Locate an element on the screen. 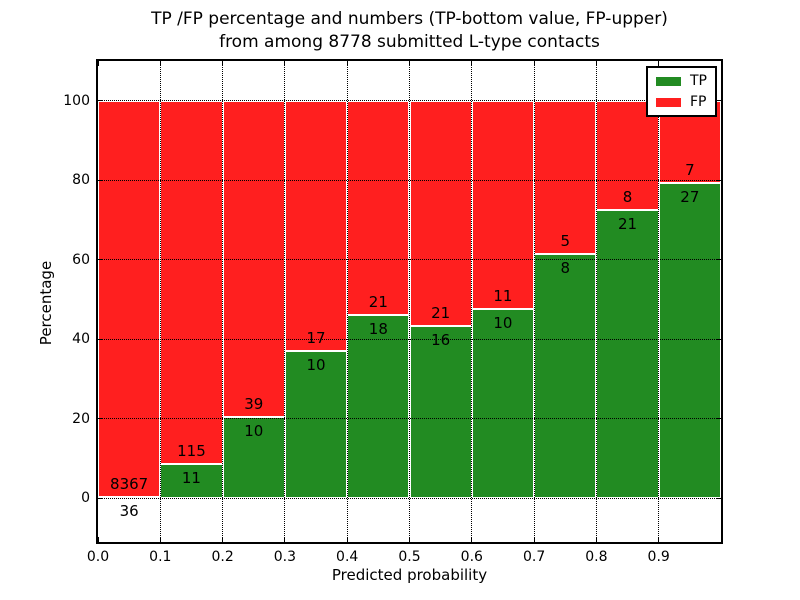  x-tick-label: 0.2 is located at coordinates (222, 557).